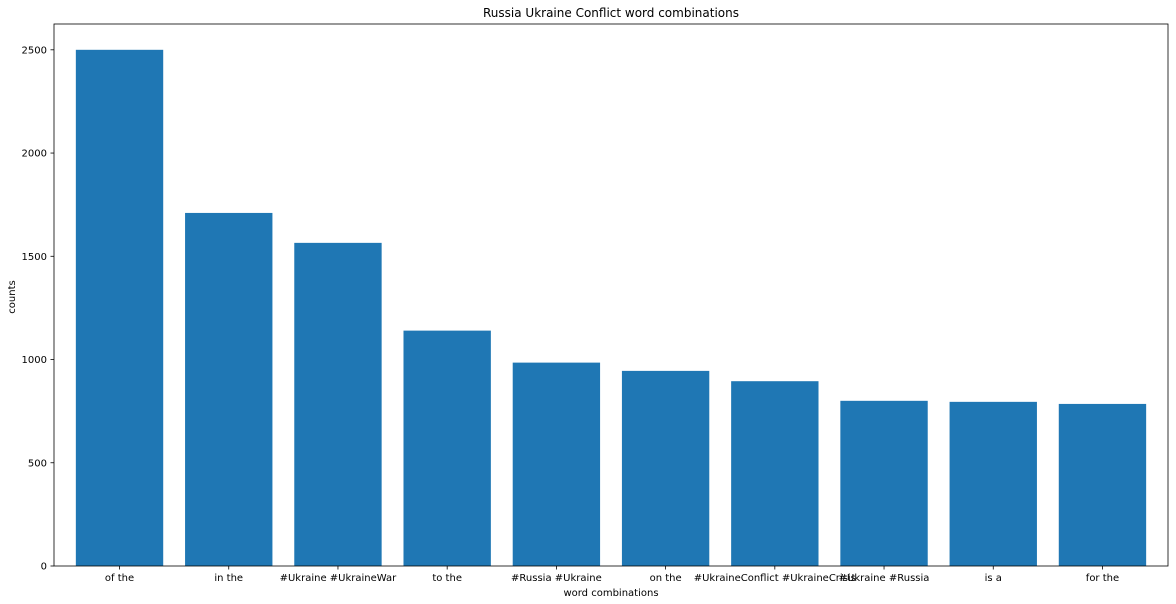  I want to click on y-tick-label: 2000, so click(34, 154).